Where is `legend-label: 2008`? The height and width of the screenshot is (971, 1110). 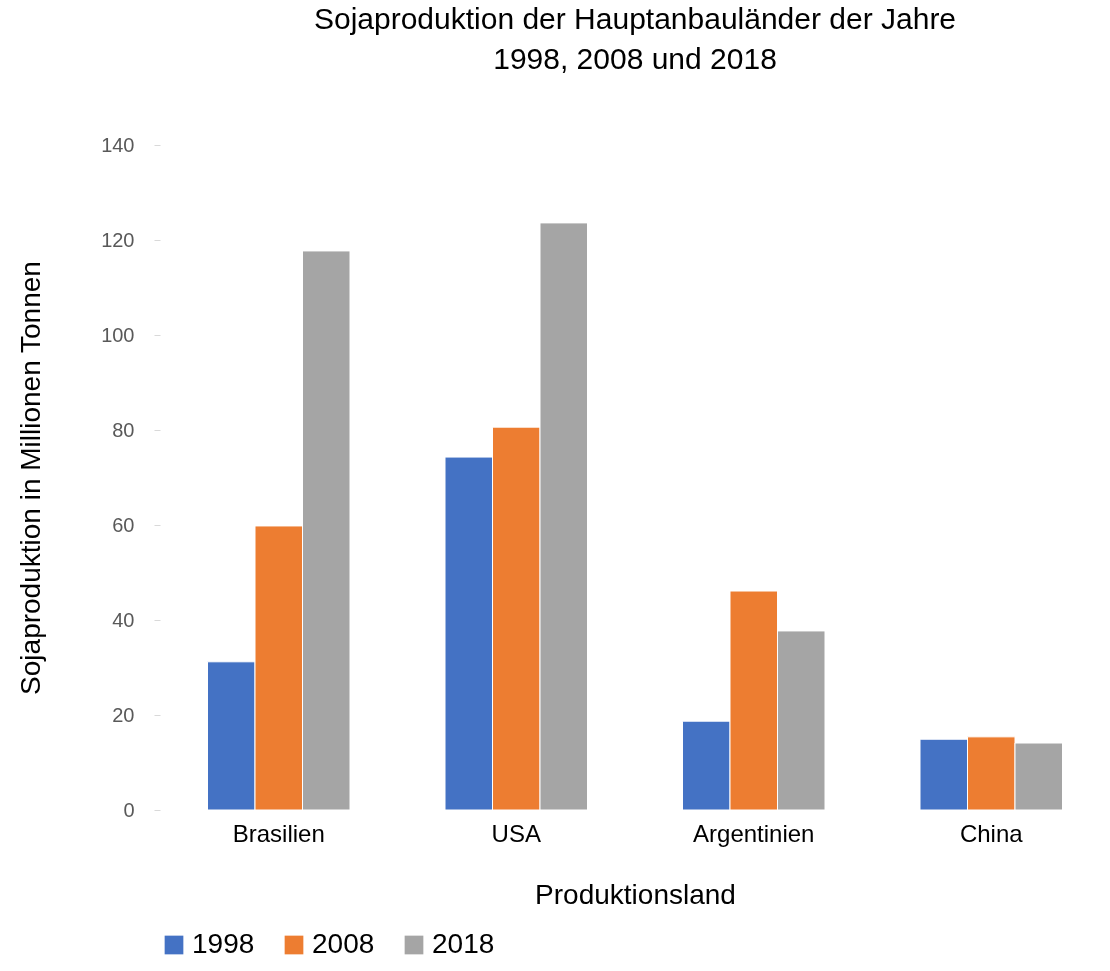
legend-label: 2008 is located at coordinates (343, 943).